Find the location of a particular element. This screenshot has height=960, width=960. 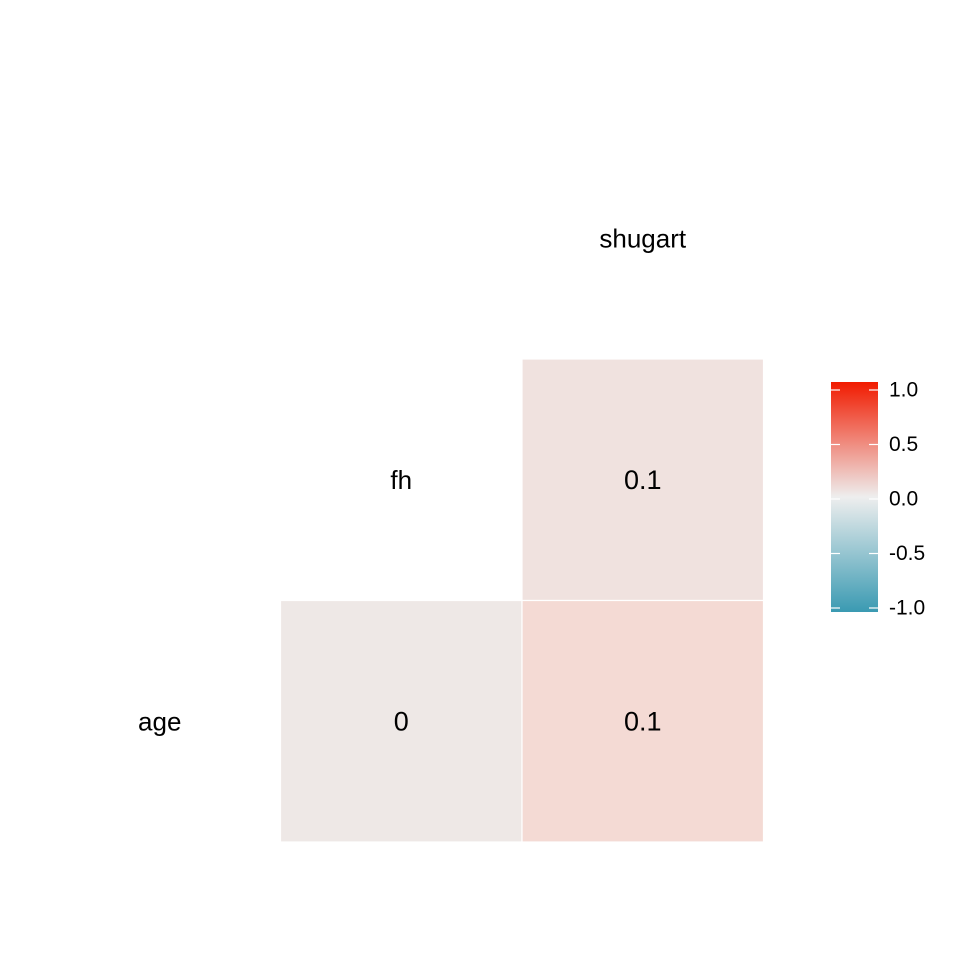

cell-value-age-shugart: 0.1 is located at coordinates (643, 721).